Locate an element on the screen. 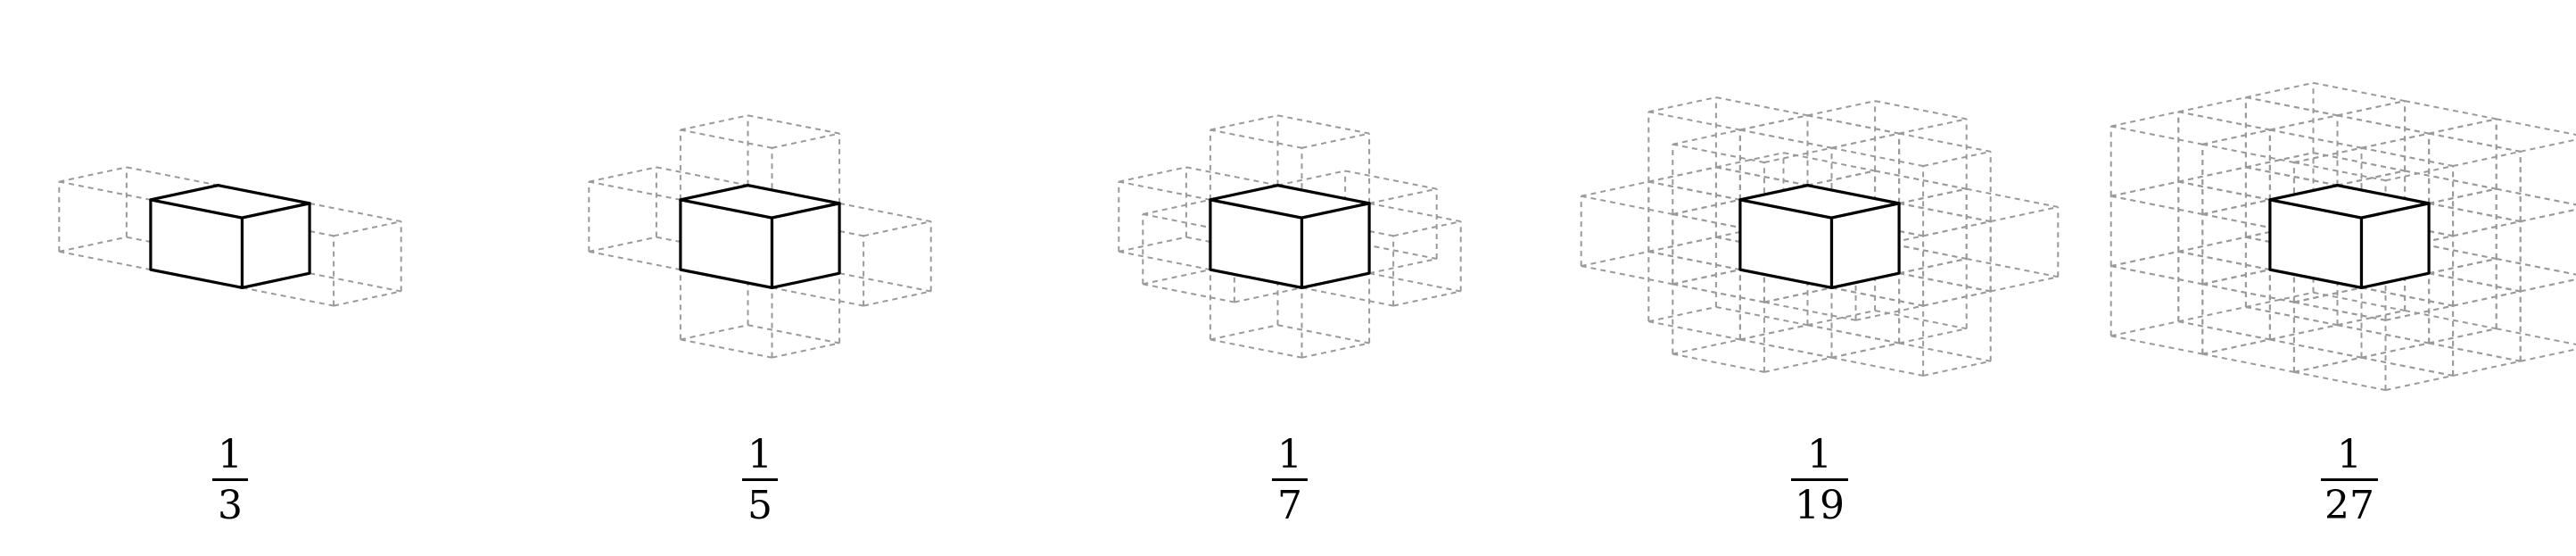 This screenshot has width=2576, height=556. fraction-denominator: 3 is located at coordinates (231, 505).